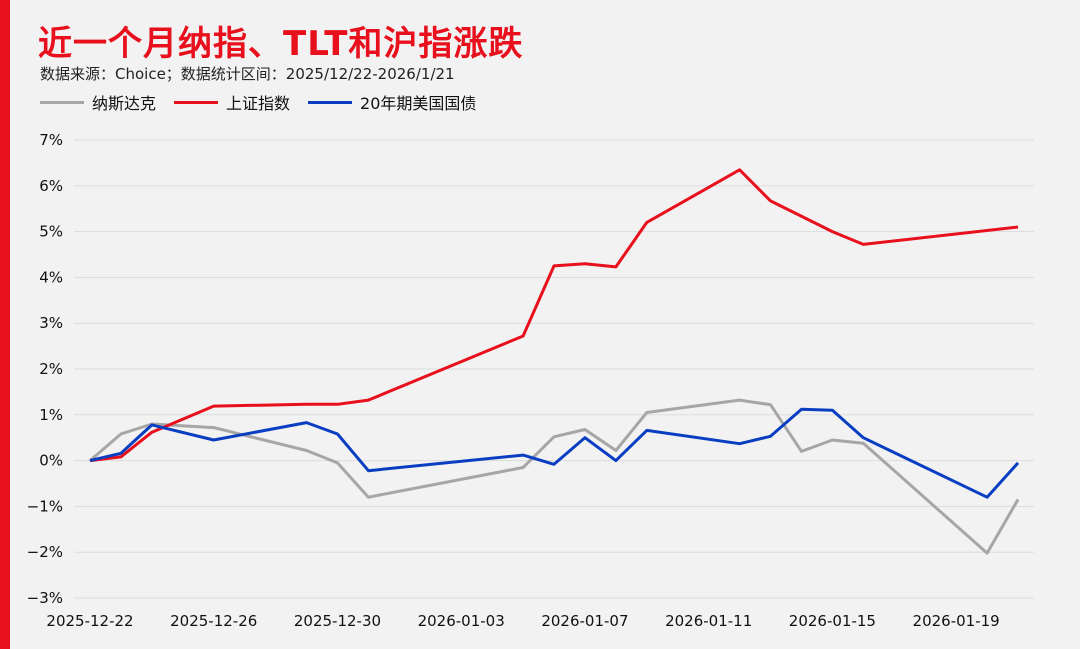  What do you see at coordinates (337, 621) in the screenshot?
I see `x-tick-label: 2025-12-30` at bounding box center [337, 621].